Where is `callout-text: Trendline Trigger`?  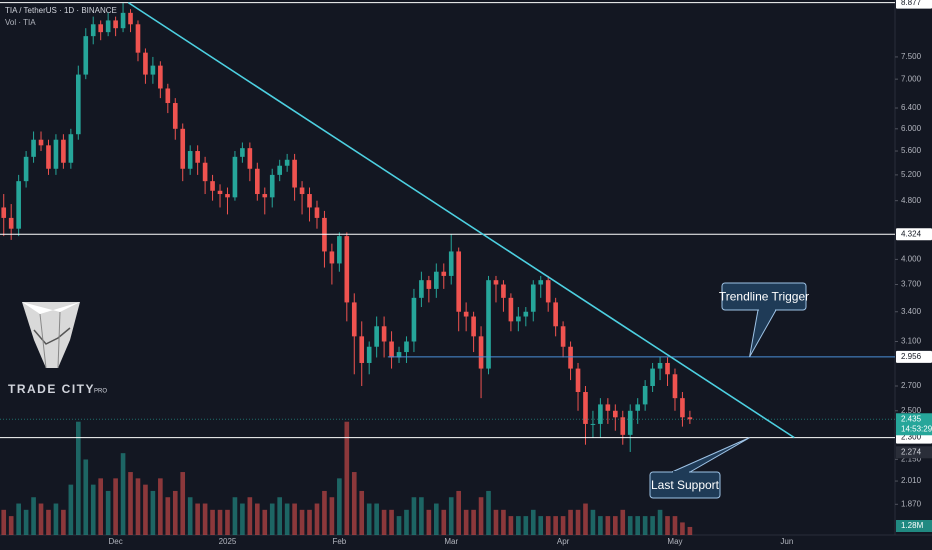 callout-text: Trendline Trigger is located at coordinates (764, 297).